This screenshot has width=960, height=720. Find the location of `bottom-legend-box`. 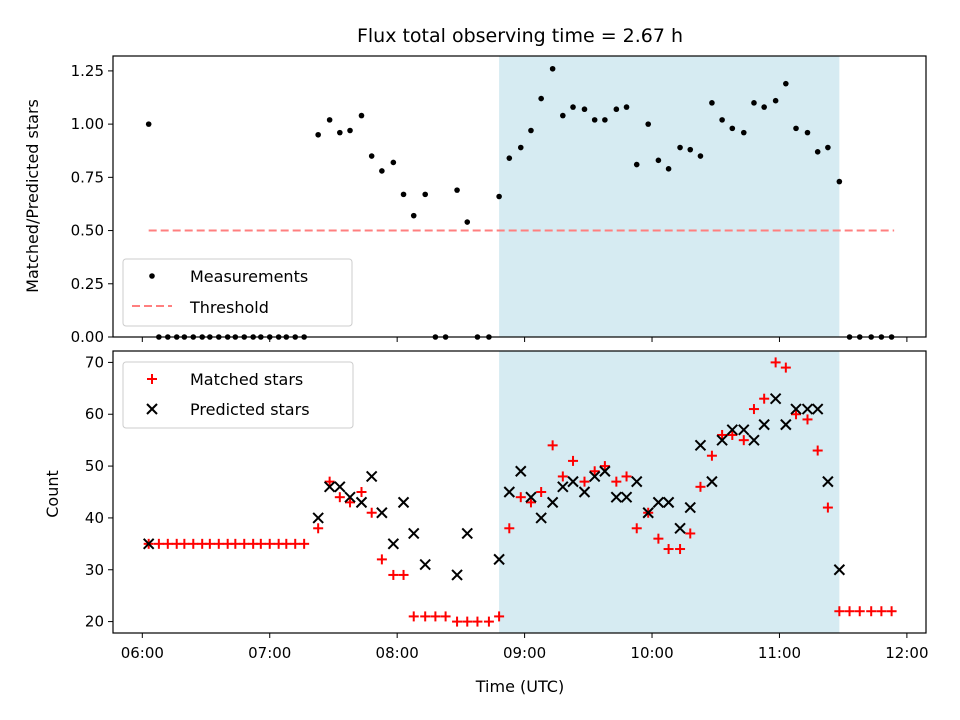

bottom-legend-box is located at coordinates (238, 395).